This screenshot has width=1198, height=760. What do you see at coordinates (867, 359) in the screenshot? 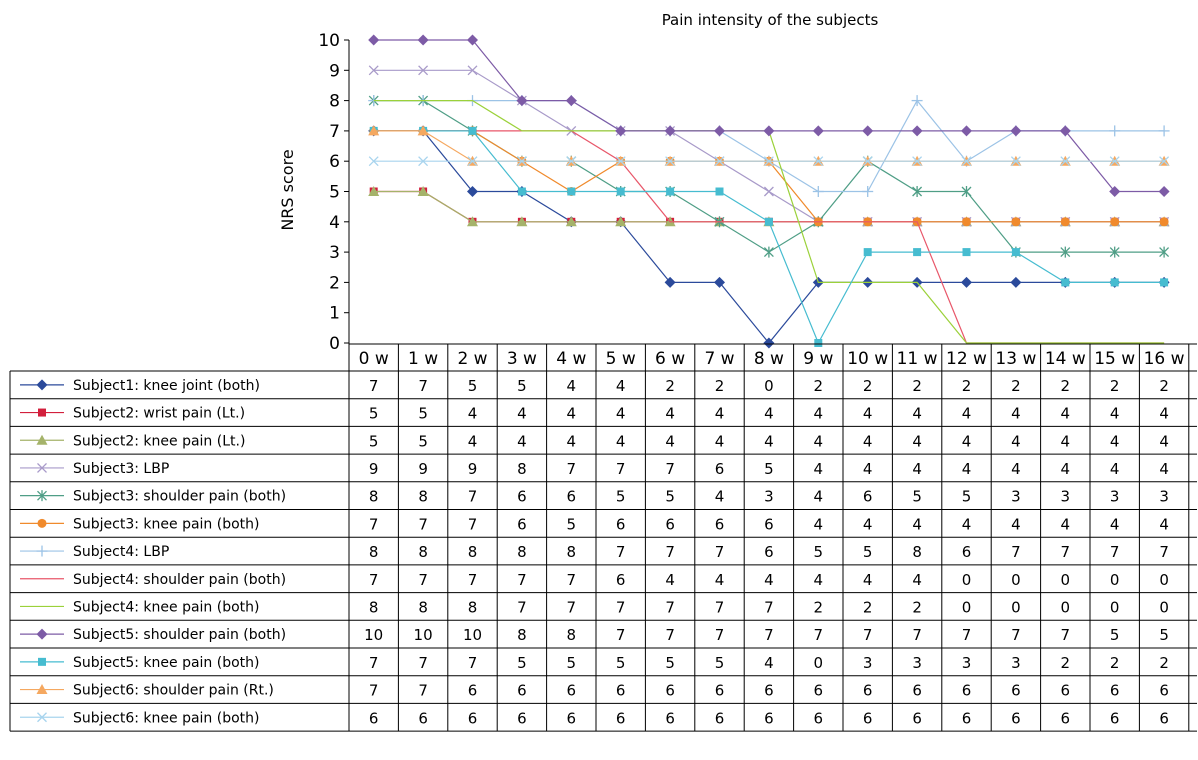
I see `x-category-label: 10 w` at bounding box center [867, 359].